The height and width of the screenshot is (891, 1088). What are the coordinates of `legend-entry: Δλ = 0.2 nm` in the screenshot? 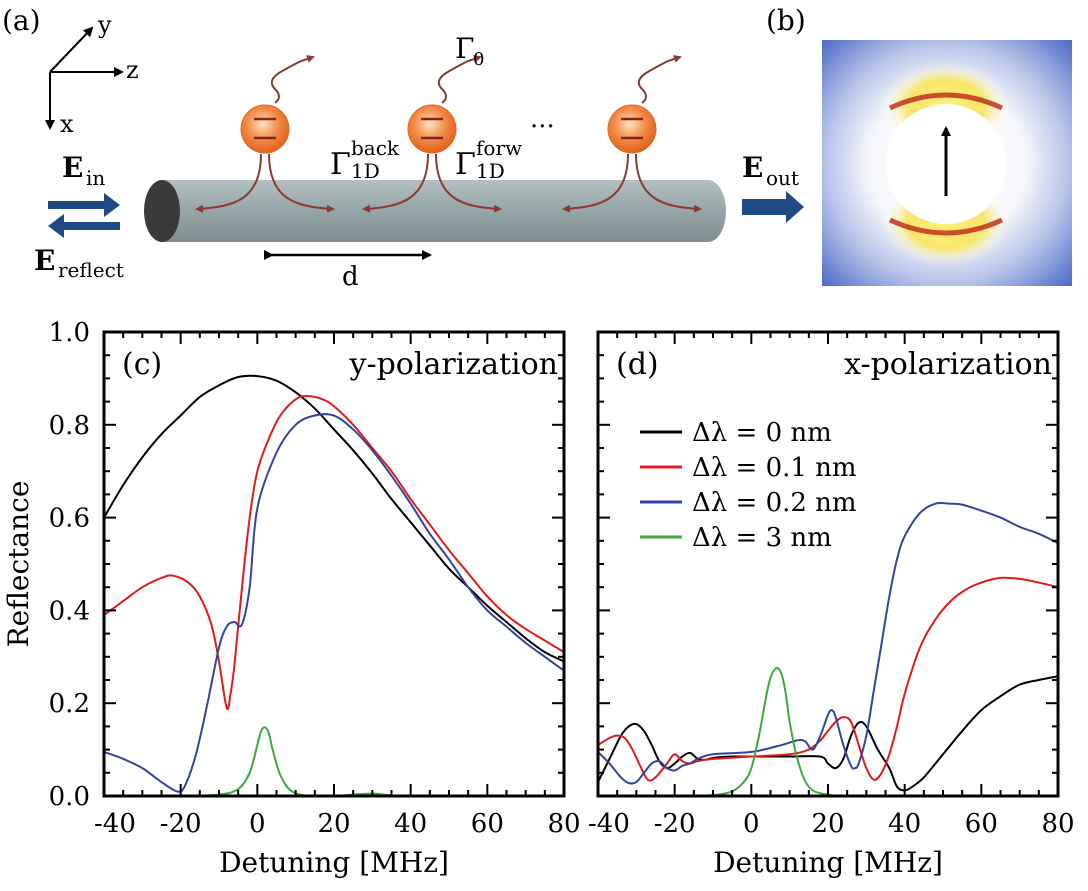 It's located at (774, 503).